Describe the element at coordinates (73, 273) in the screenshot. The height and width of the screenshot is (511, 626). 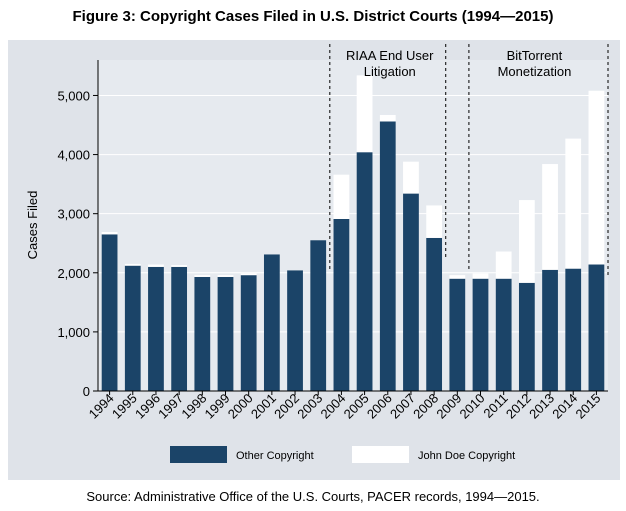
I see `y-tick-label: 2,000` at that location.